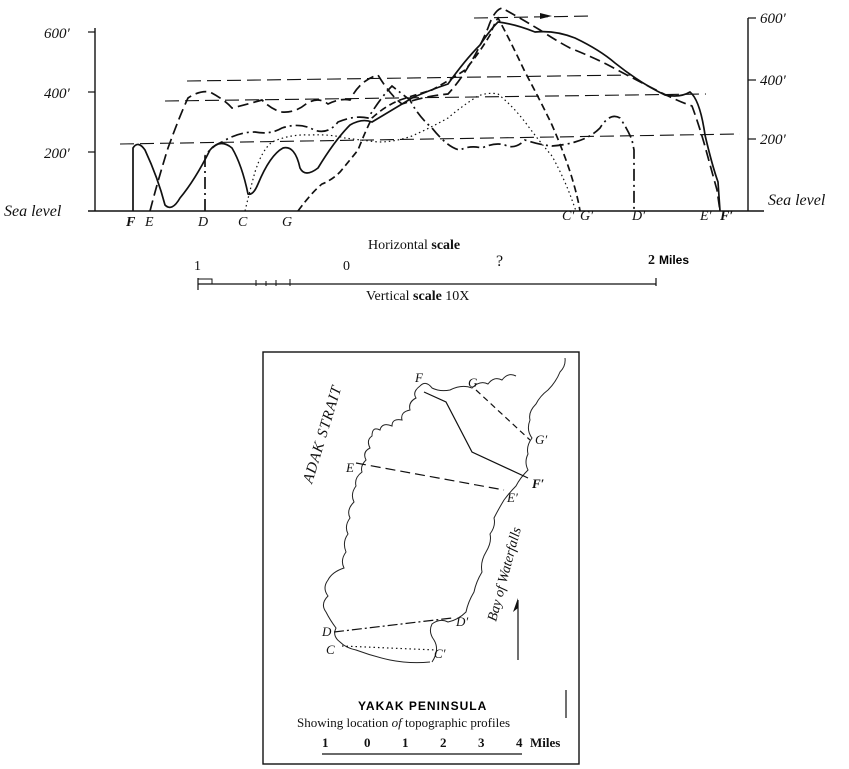 Image resolution: width=849 pixels, height=769 pixels. I want to click on transect-f-line, so click(476, 435).